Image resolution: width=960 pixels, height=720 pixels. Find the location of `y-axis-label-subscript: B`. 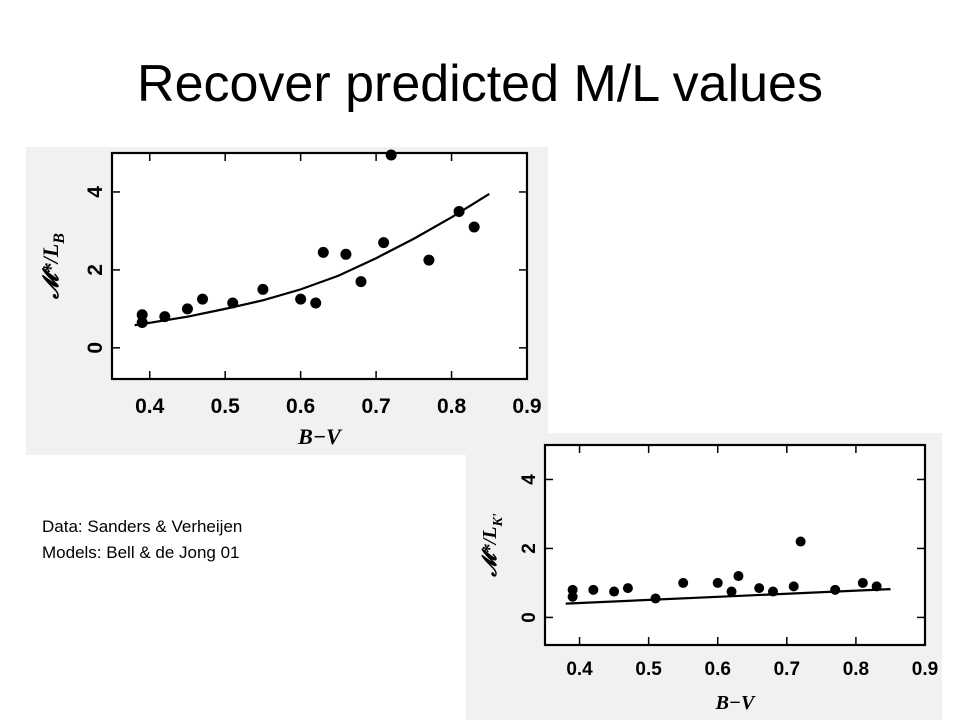

y-axis-label-subscript: B is located at coordinates (59, 239).